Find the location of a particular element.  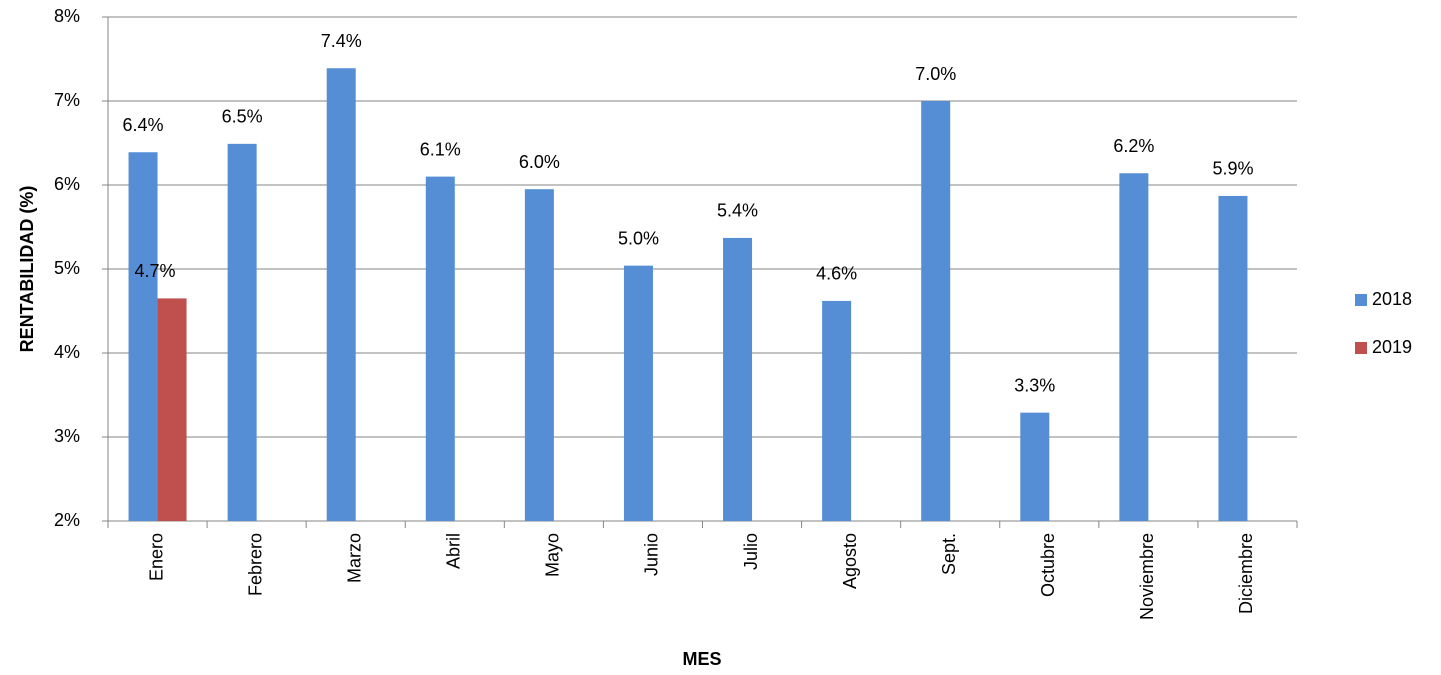

x-tick-label: Octubre is located at coordinates (1048, 565).